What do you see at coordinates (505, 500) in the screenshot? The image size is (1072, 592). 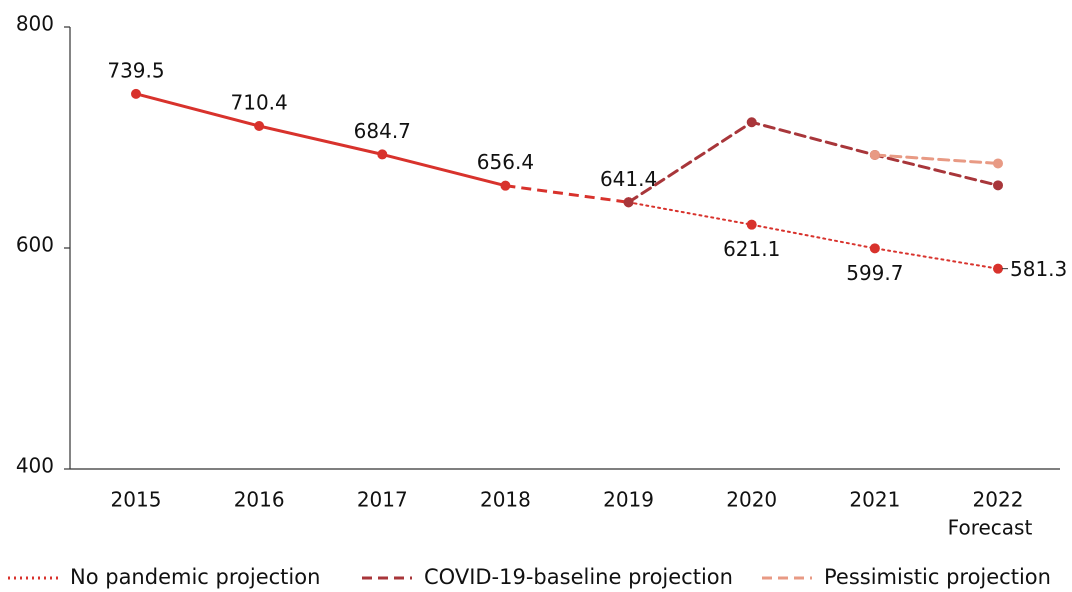 I see `x-tick-label: 2018` at bounding box center [505, 500].